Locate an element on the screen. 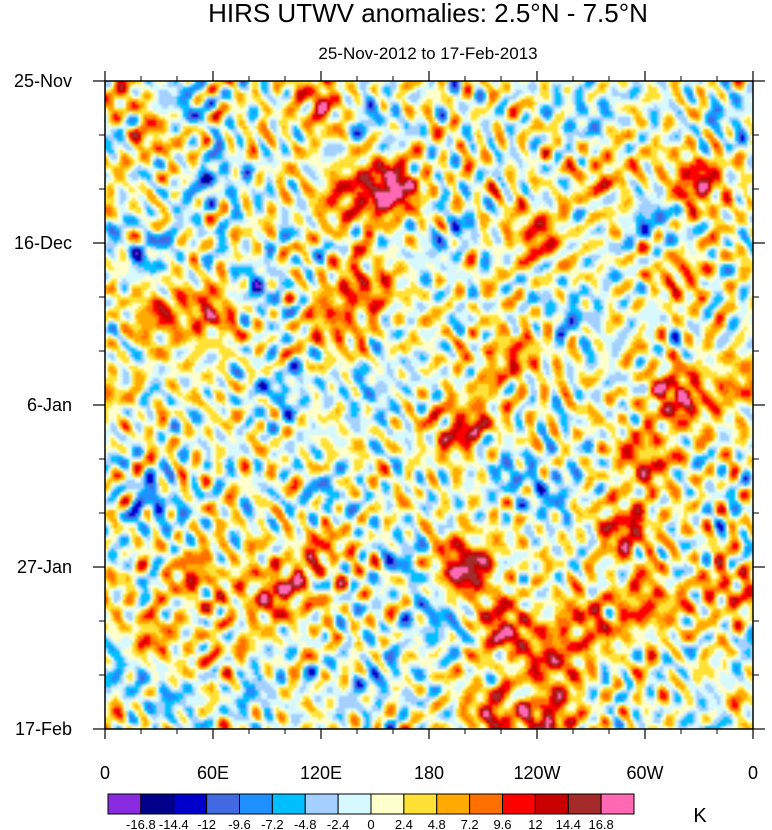 Image resolution: width=772 pixels, height=830 pixels. colorbar-label: 9.6 is located at coordinates (502, 823).